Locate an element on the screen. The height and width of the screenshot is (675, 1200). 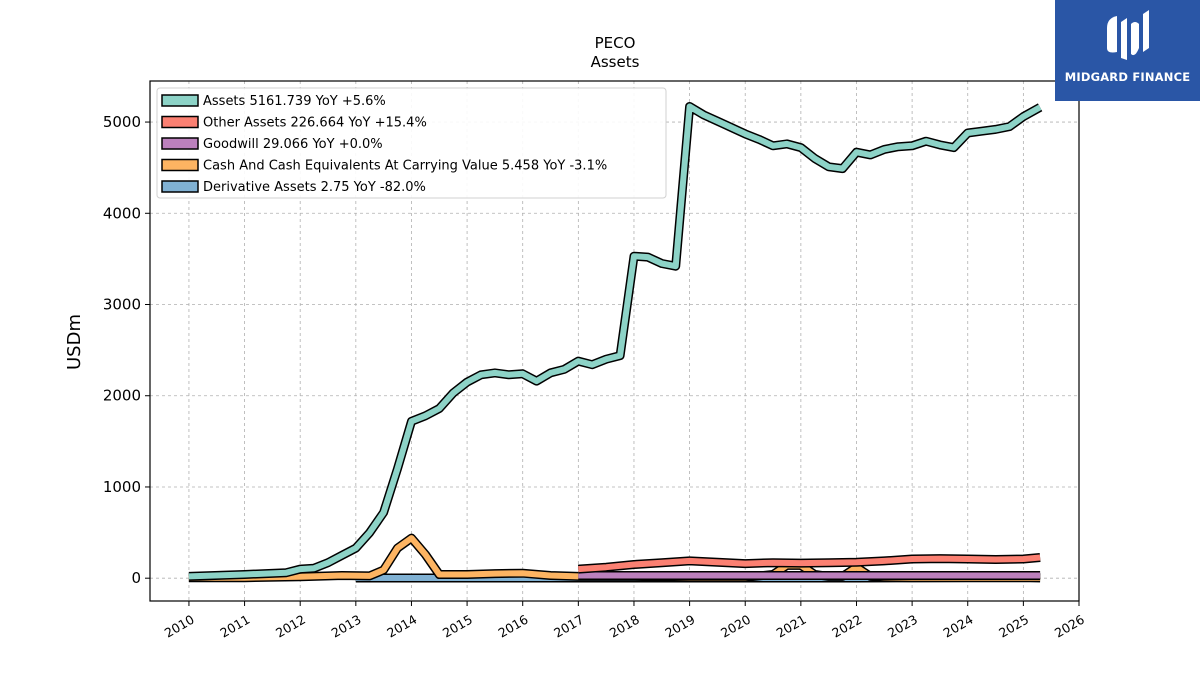
x-tick-label: 2019 is located at coordinates (679, 626).